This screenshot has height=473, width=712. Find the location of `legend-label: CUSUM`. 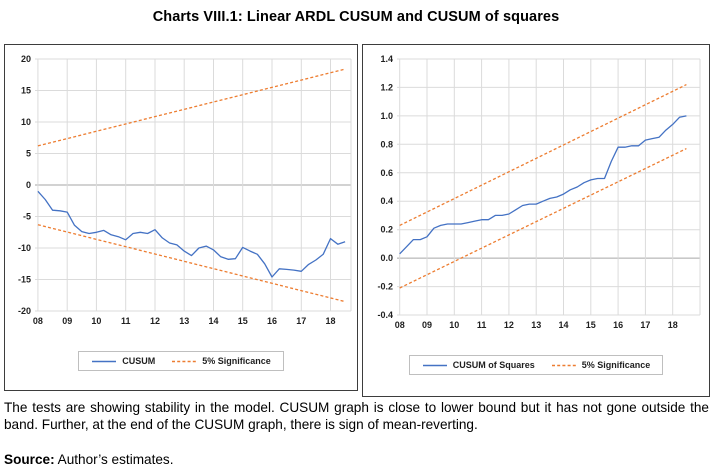

legend-label: CUSUM is located at coordinates (139, 361).